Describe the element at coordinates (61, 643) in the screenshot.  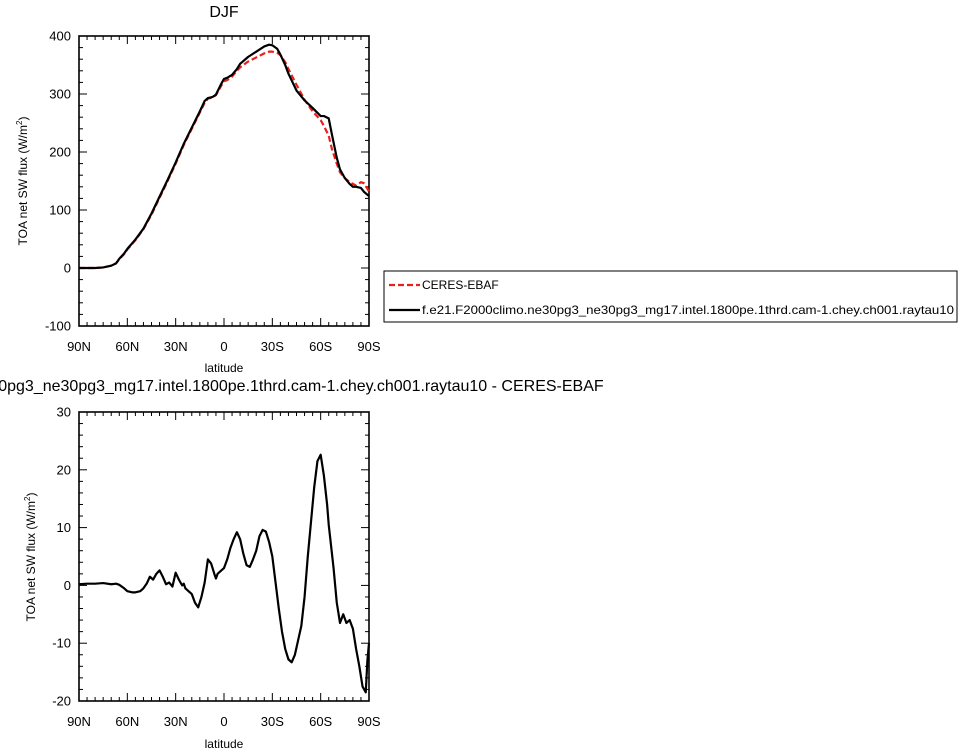
I see `bottom-panel-ytick-label: -10` at that location.